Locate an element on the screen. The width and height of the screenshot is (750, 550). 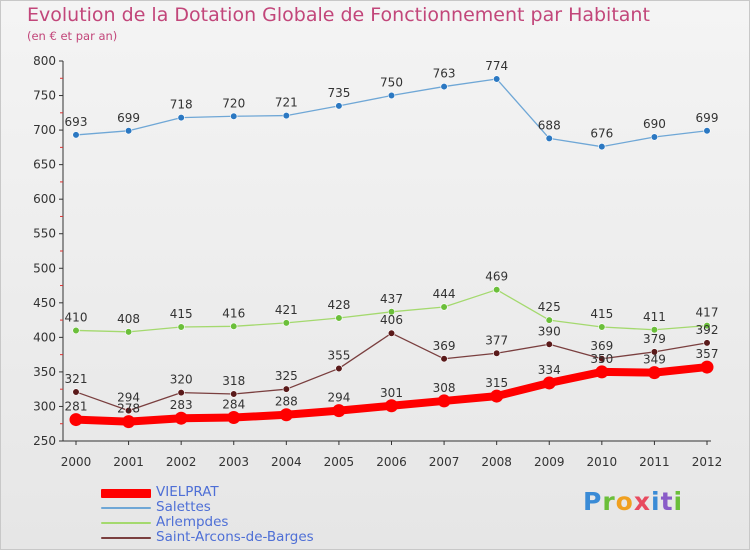
data-label: 676 is located at coordinates (601, 134).